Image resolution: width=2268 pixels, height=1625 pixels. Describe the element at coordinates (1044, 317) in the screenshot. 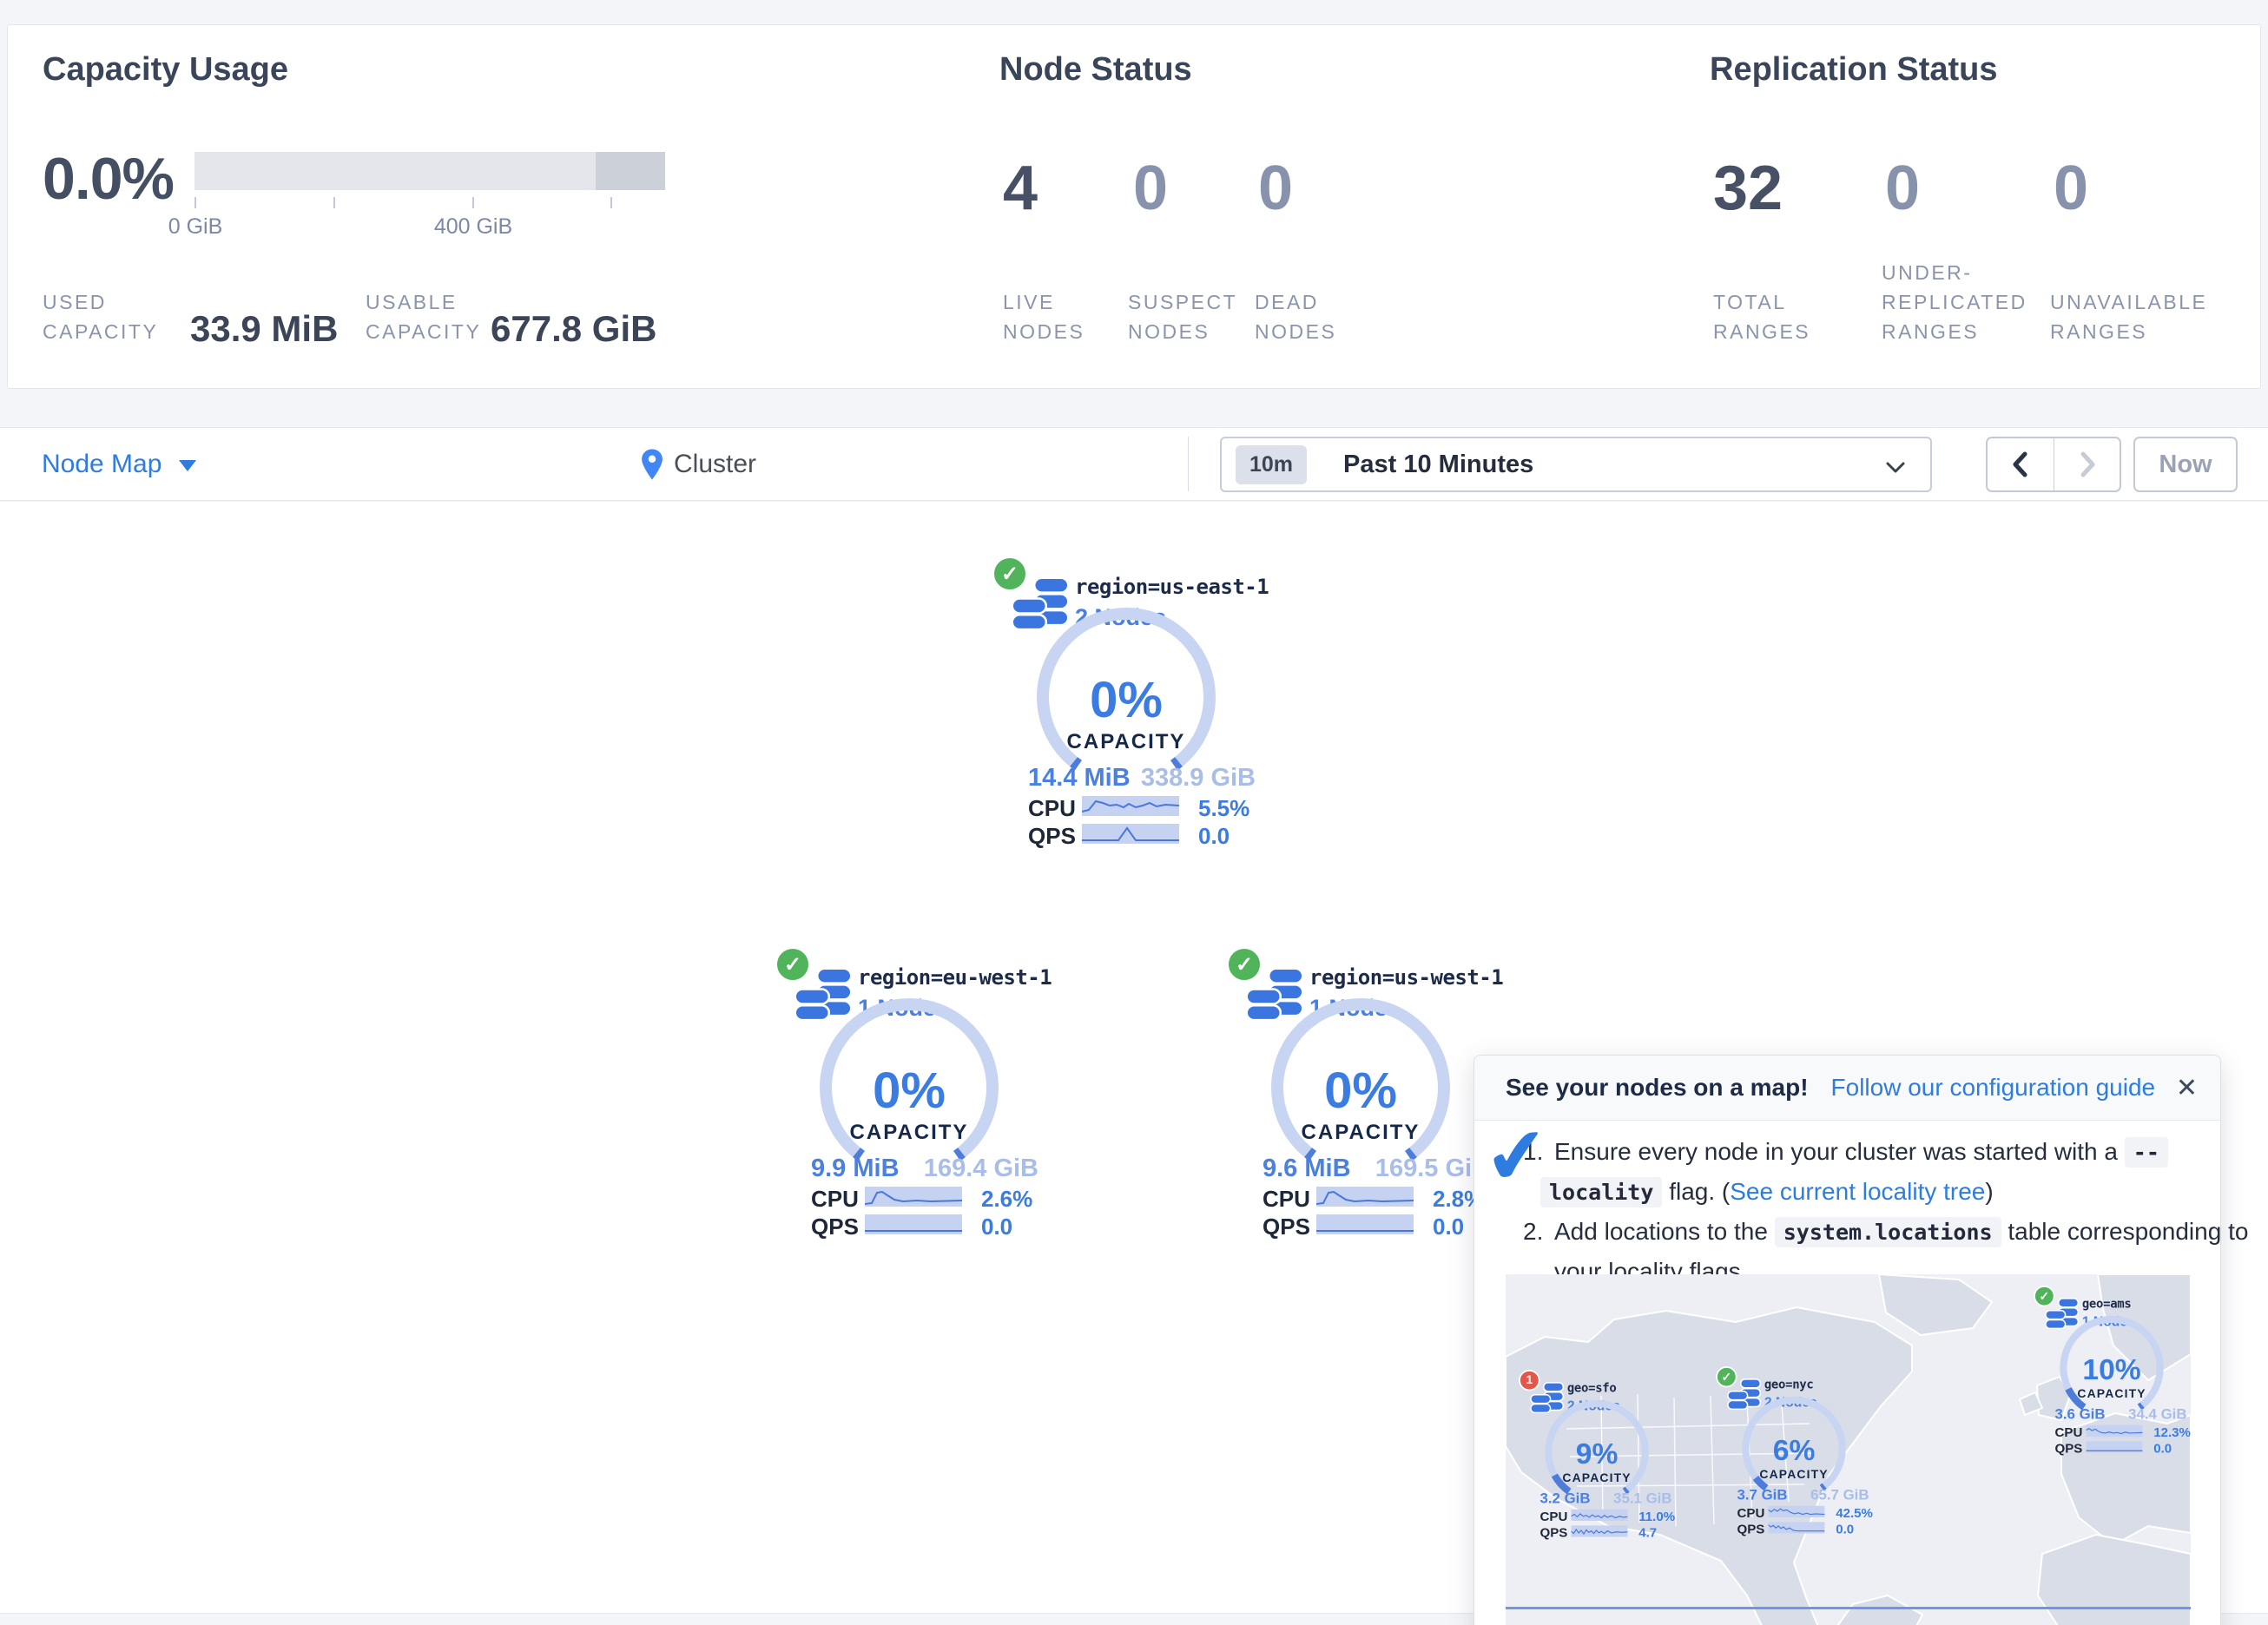

I see `live-nodes-label: LIVE NODES` at that location.